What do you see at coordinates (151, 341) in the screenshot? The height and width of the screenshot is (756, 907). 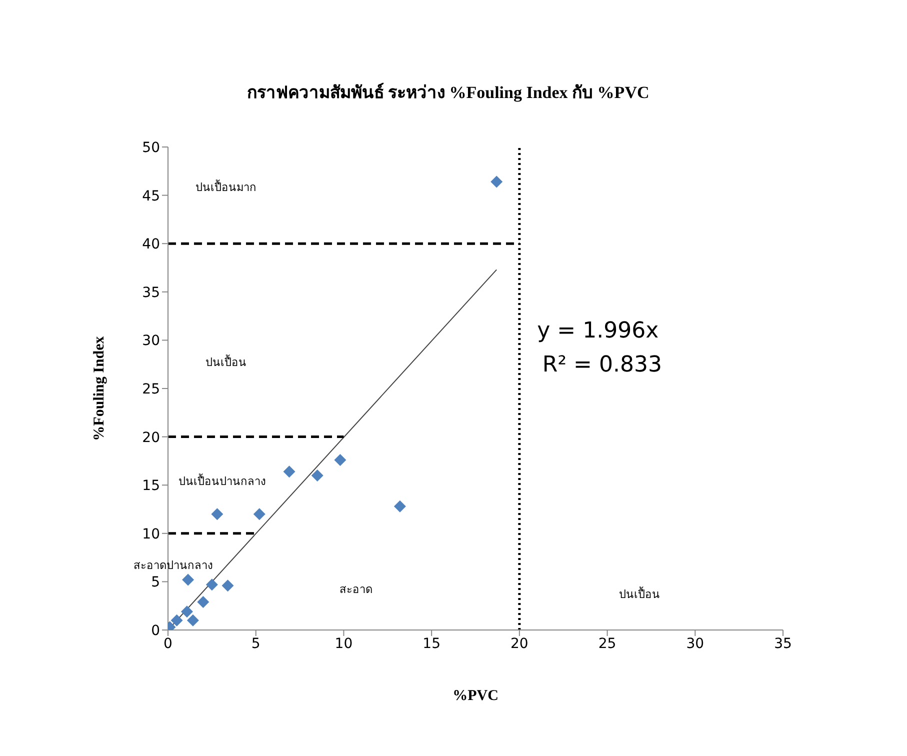 I see `y-tick-label: 30` at bounding box center [151, 341].